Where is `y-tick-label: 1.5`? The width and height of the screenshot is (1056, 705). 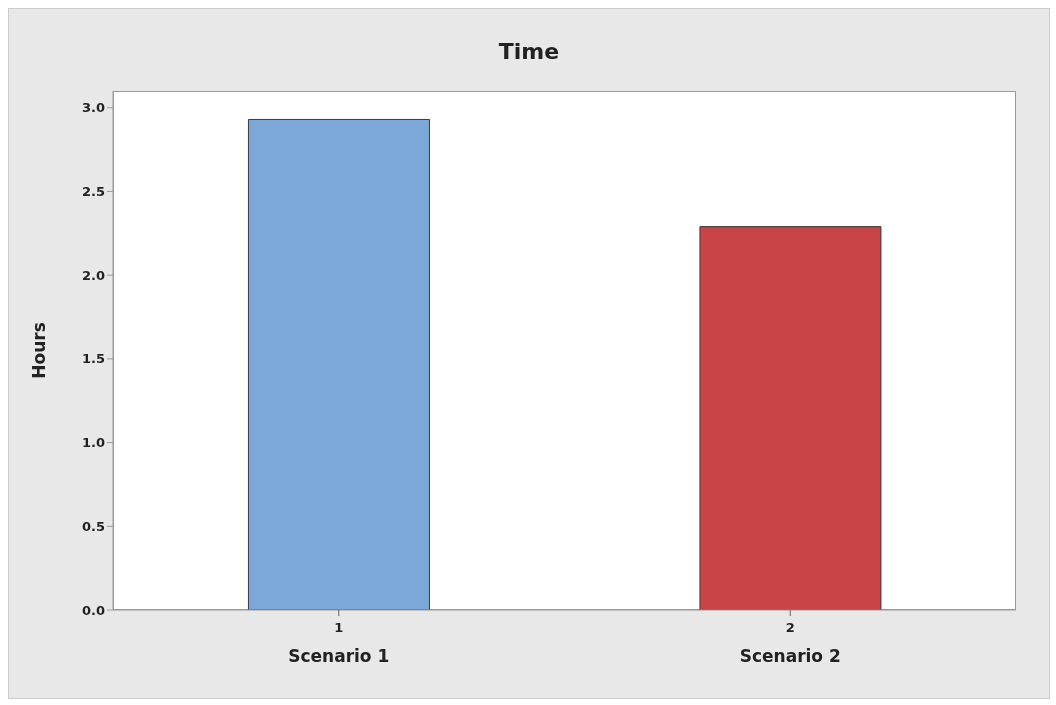
y-tick-label: 1.5 is located at coordinates (93, 359).